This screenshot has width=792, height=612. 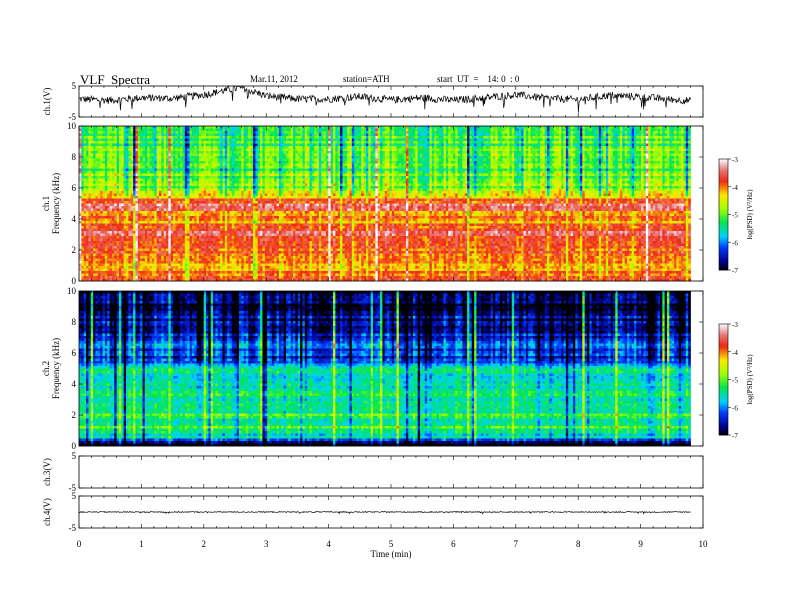 What do you see at coordinates (72, 291) in the screenshot?
I see `ch2-spectrogram-ytick-label: 10` at bounding box center [72, 291].